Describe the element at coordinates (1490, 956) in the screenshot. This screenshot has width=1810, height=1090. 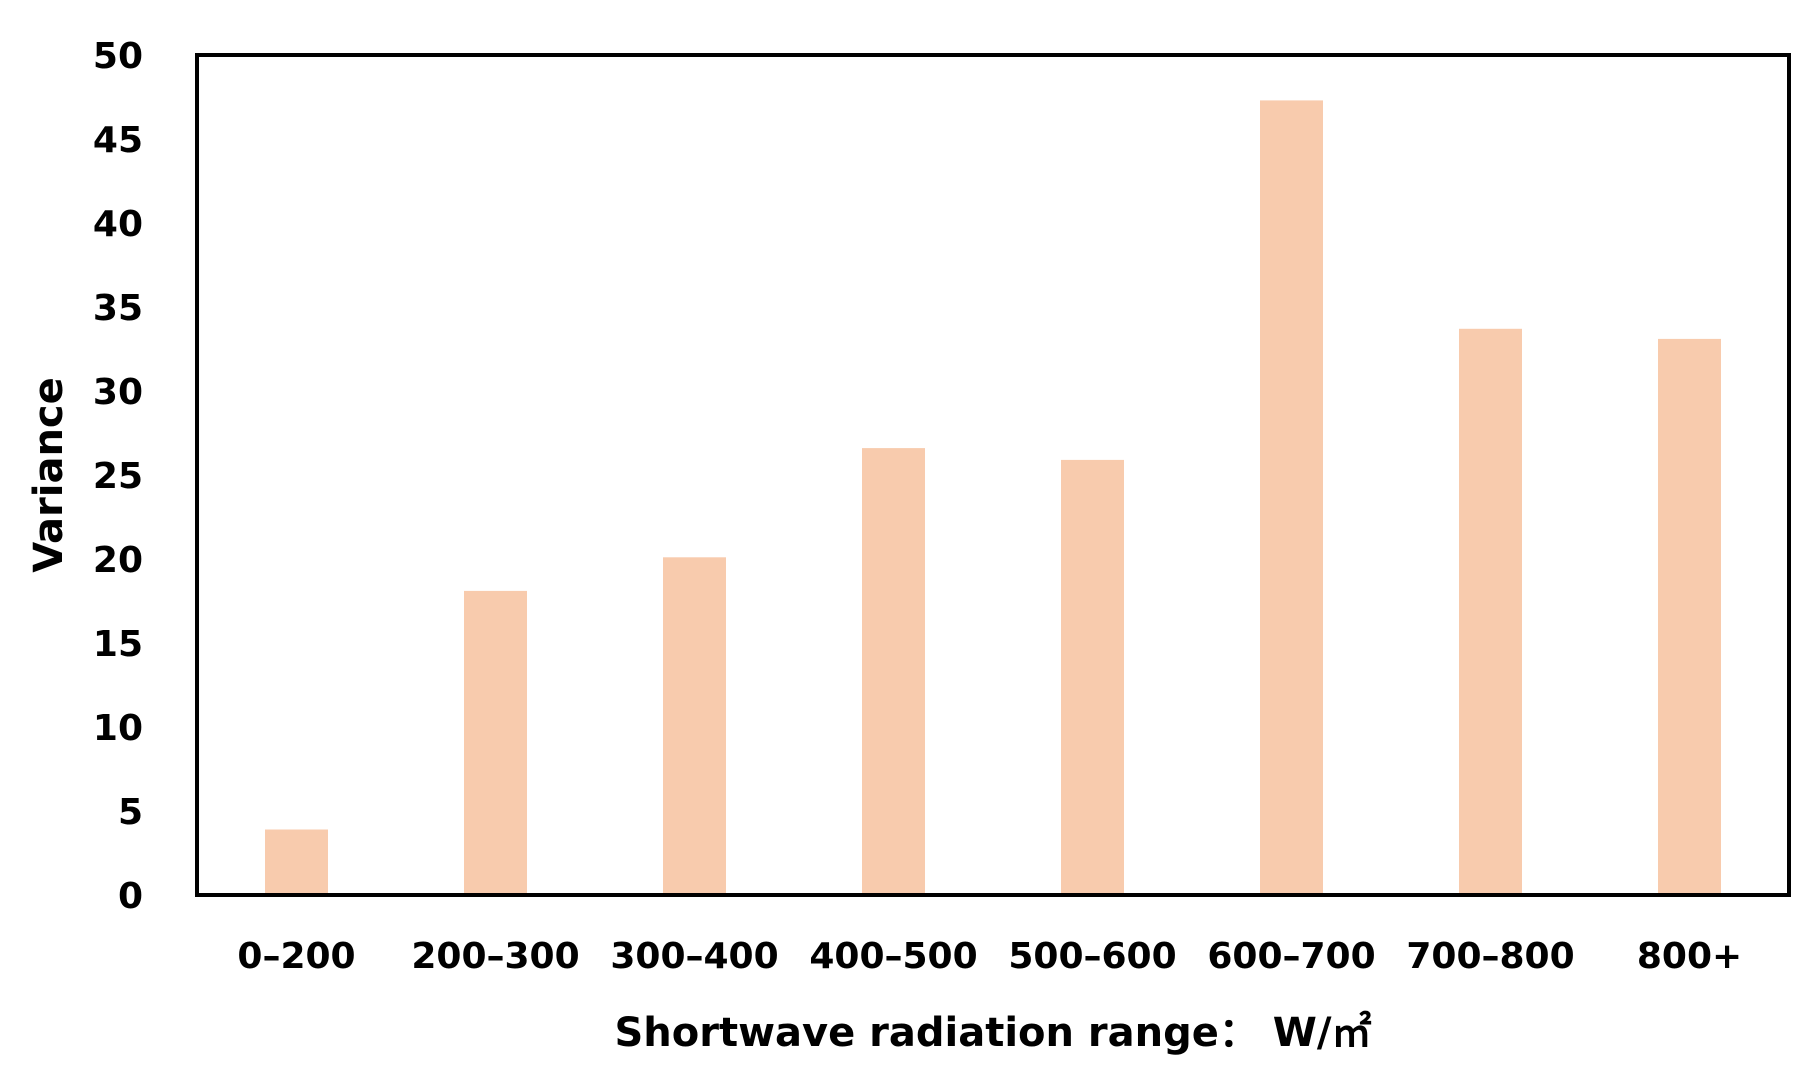
I see `x-tick-label: 700–800` at that location.